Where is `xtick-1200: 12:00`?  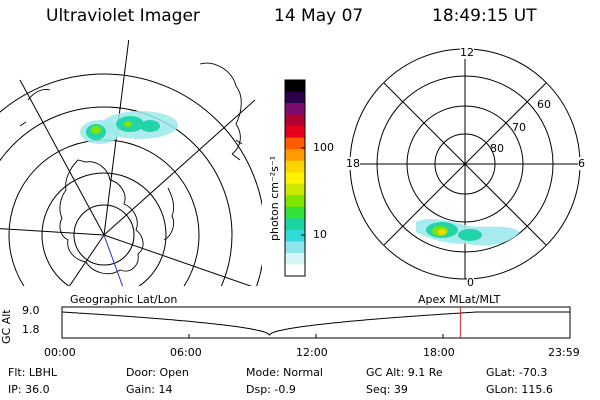 xtick-1200: 12:00 is located at coordinates (312, 352).